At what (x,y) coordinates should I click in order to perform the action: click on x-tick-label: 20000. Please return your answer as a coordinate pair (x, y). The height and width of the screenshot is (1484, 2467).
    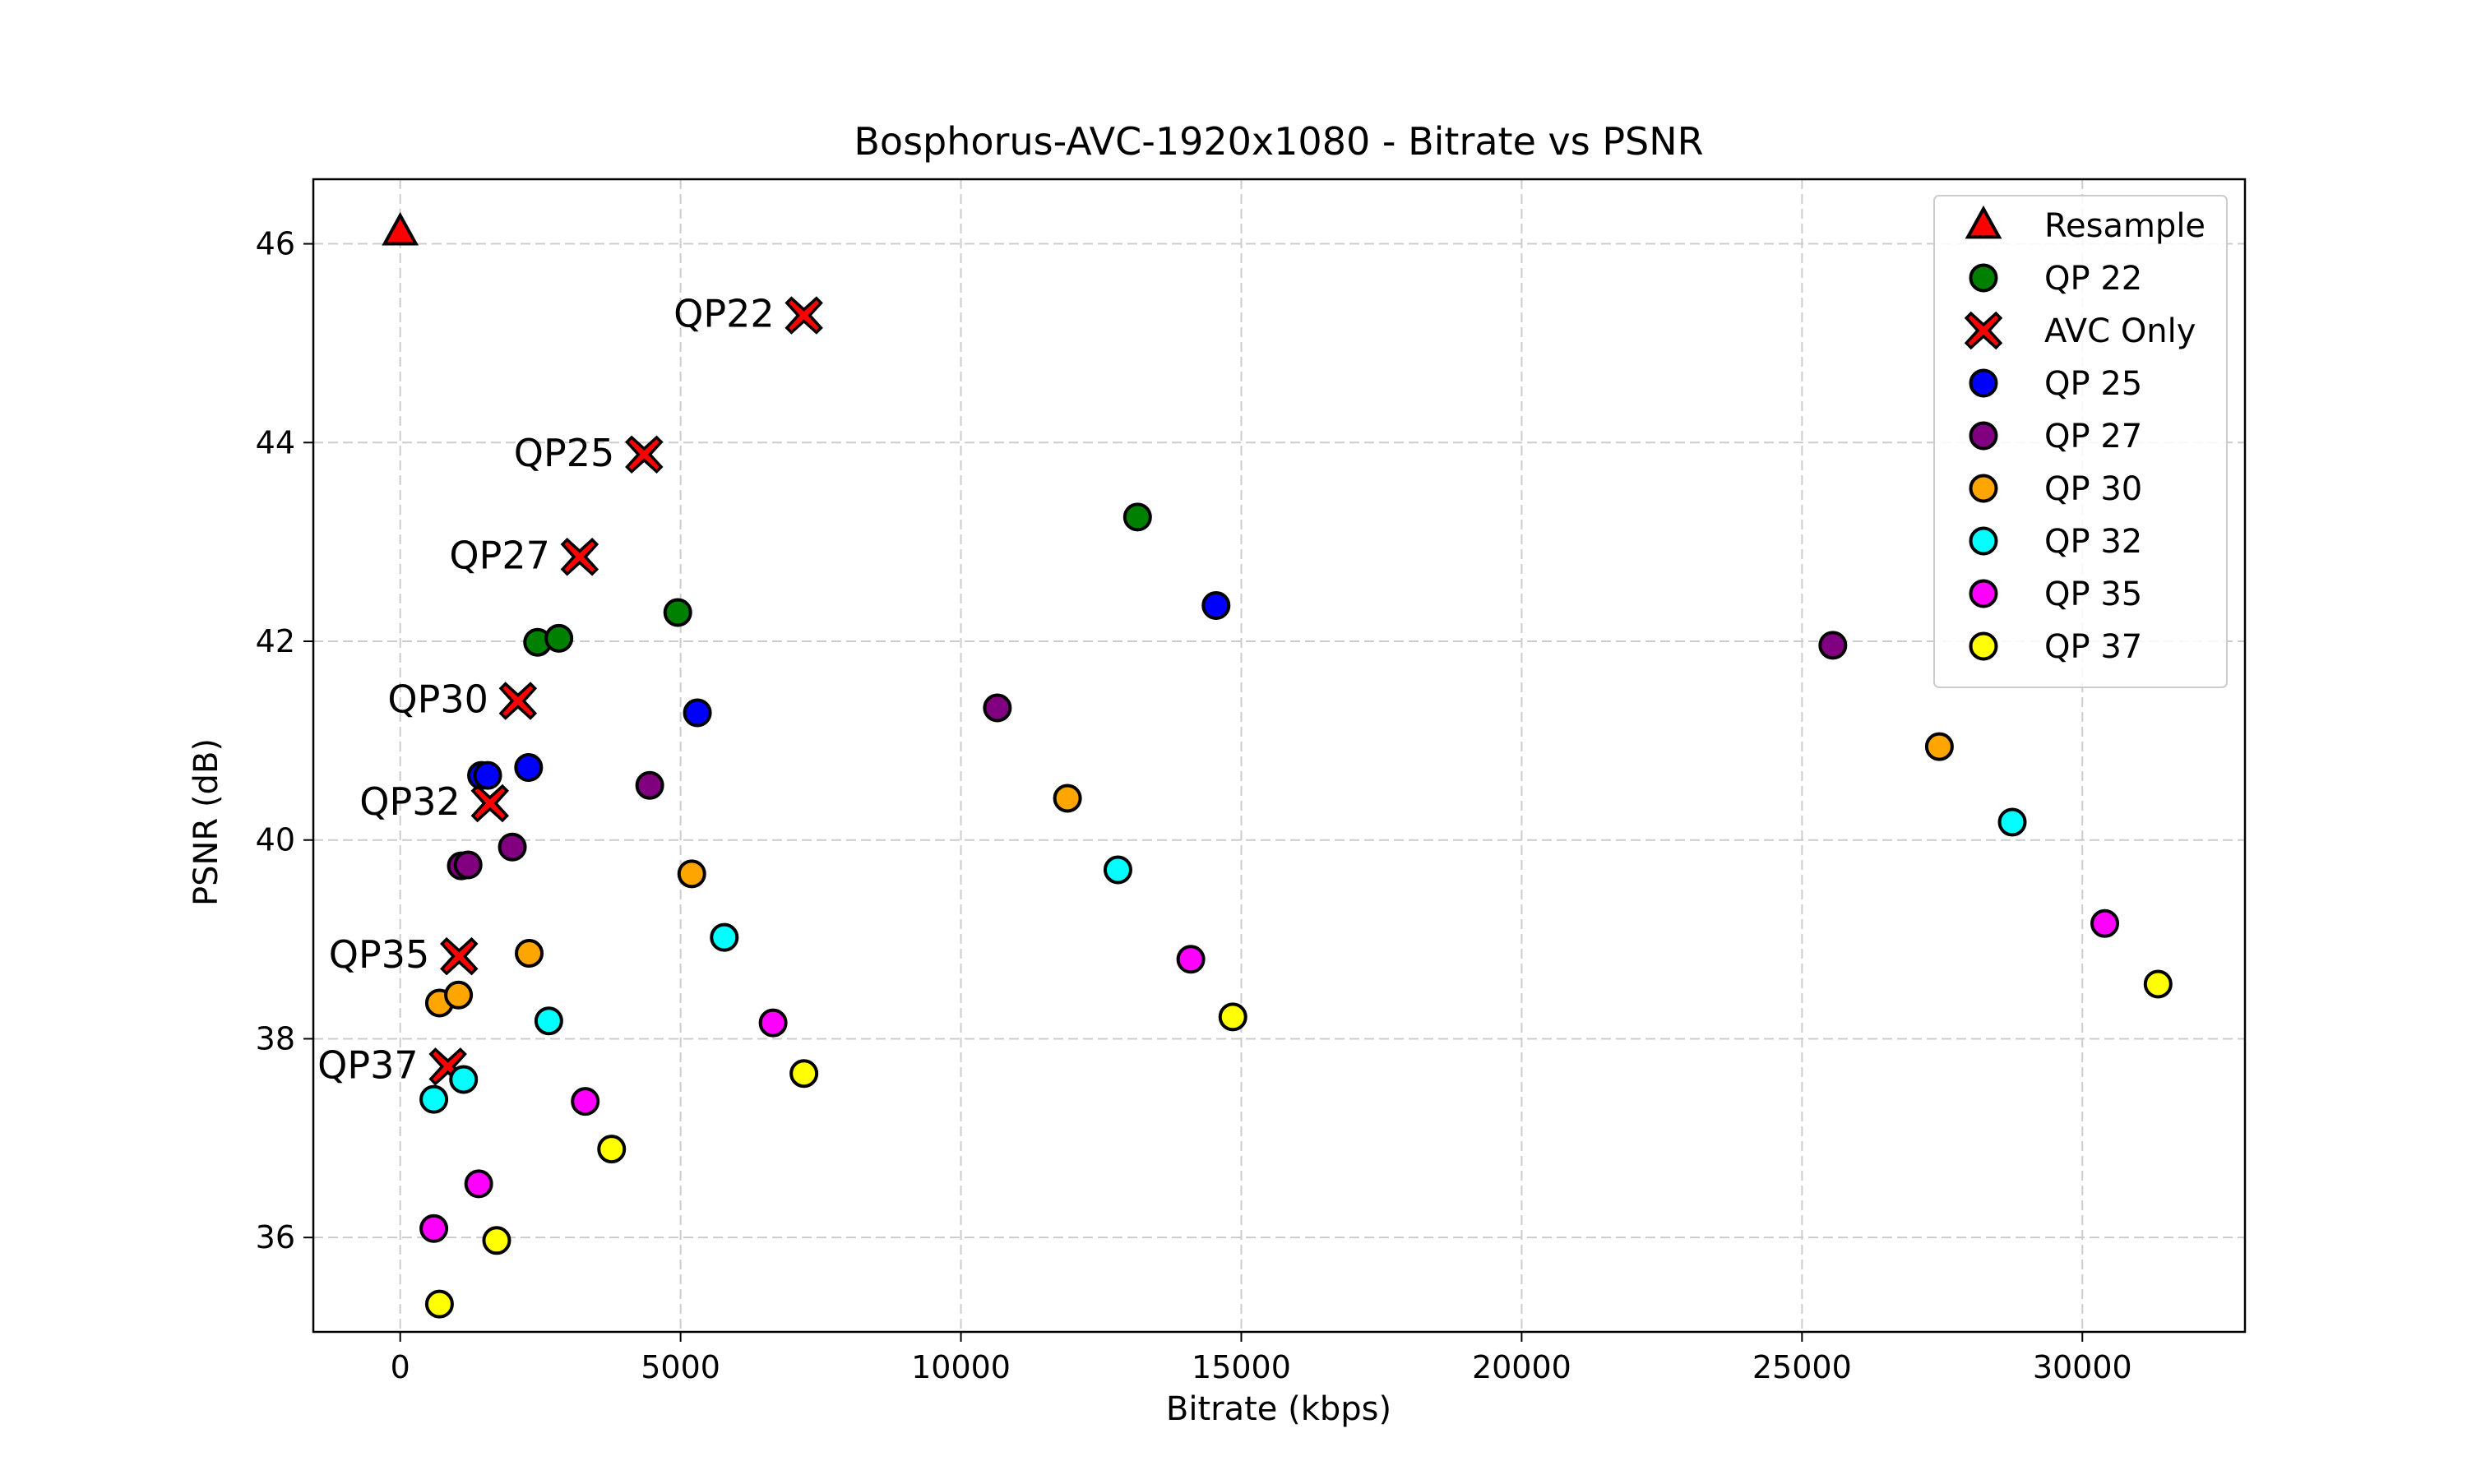
    Looking at the image, I should click on (1521, 1367).